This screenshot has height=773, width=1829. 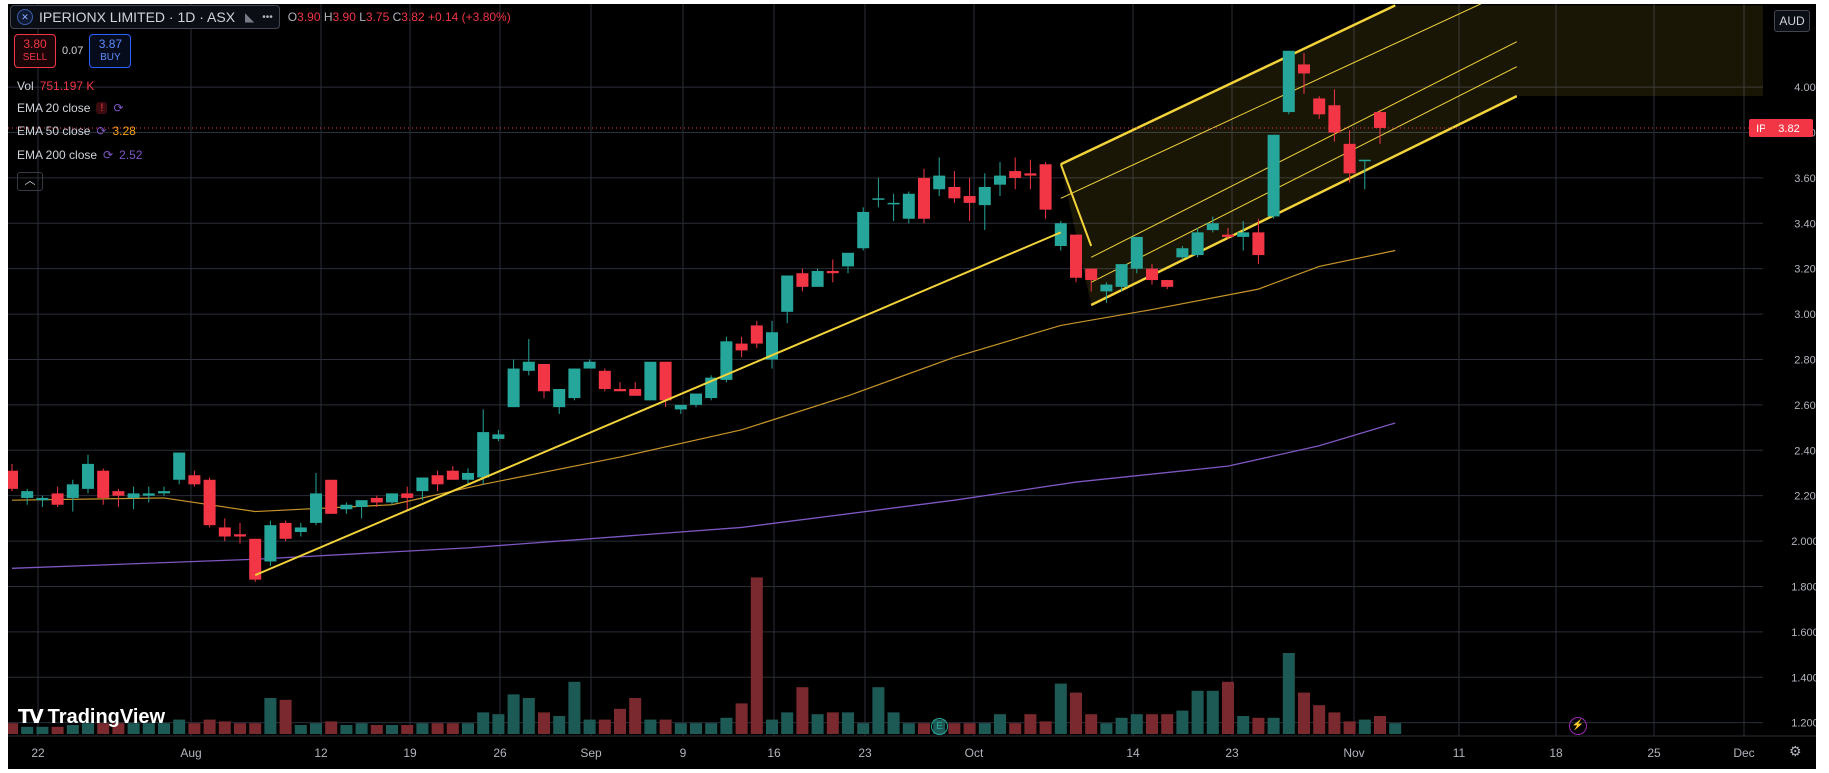 I want to click on time-tick-label: Dec, so click(x=1743, y=753).